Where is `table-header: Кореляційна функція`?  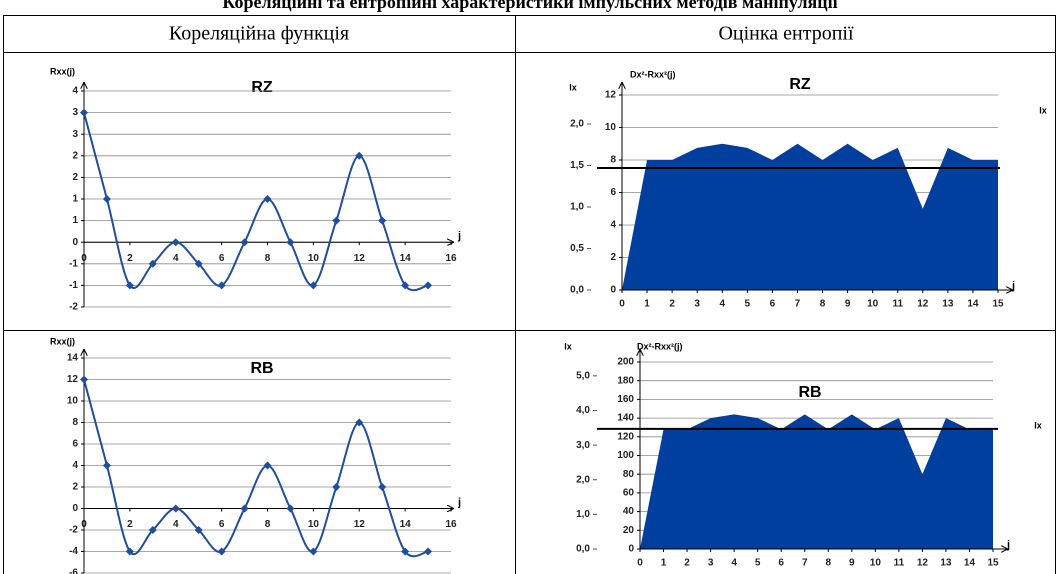 table-header: Кореляційна функція is located at coordinates (259, 34).